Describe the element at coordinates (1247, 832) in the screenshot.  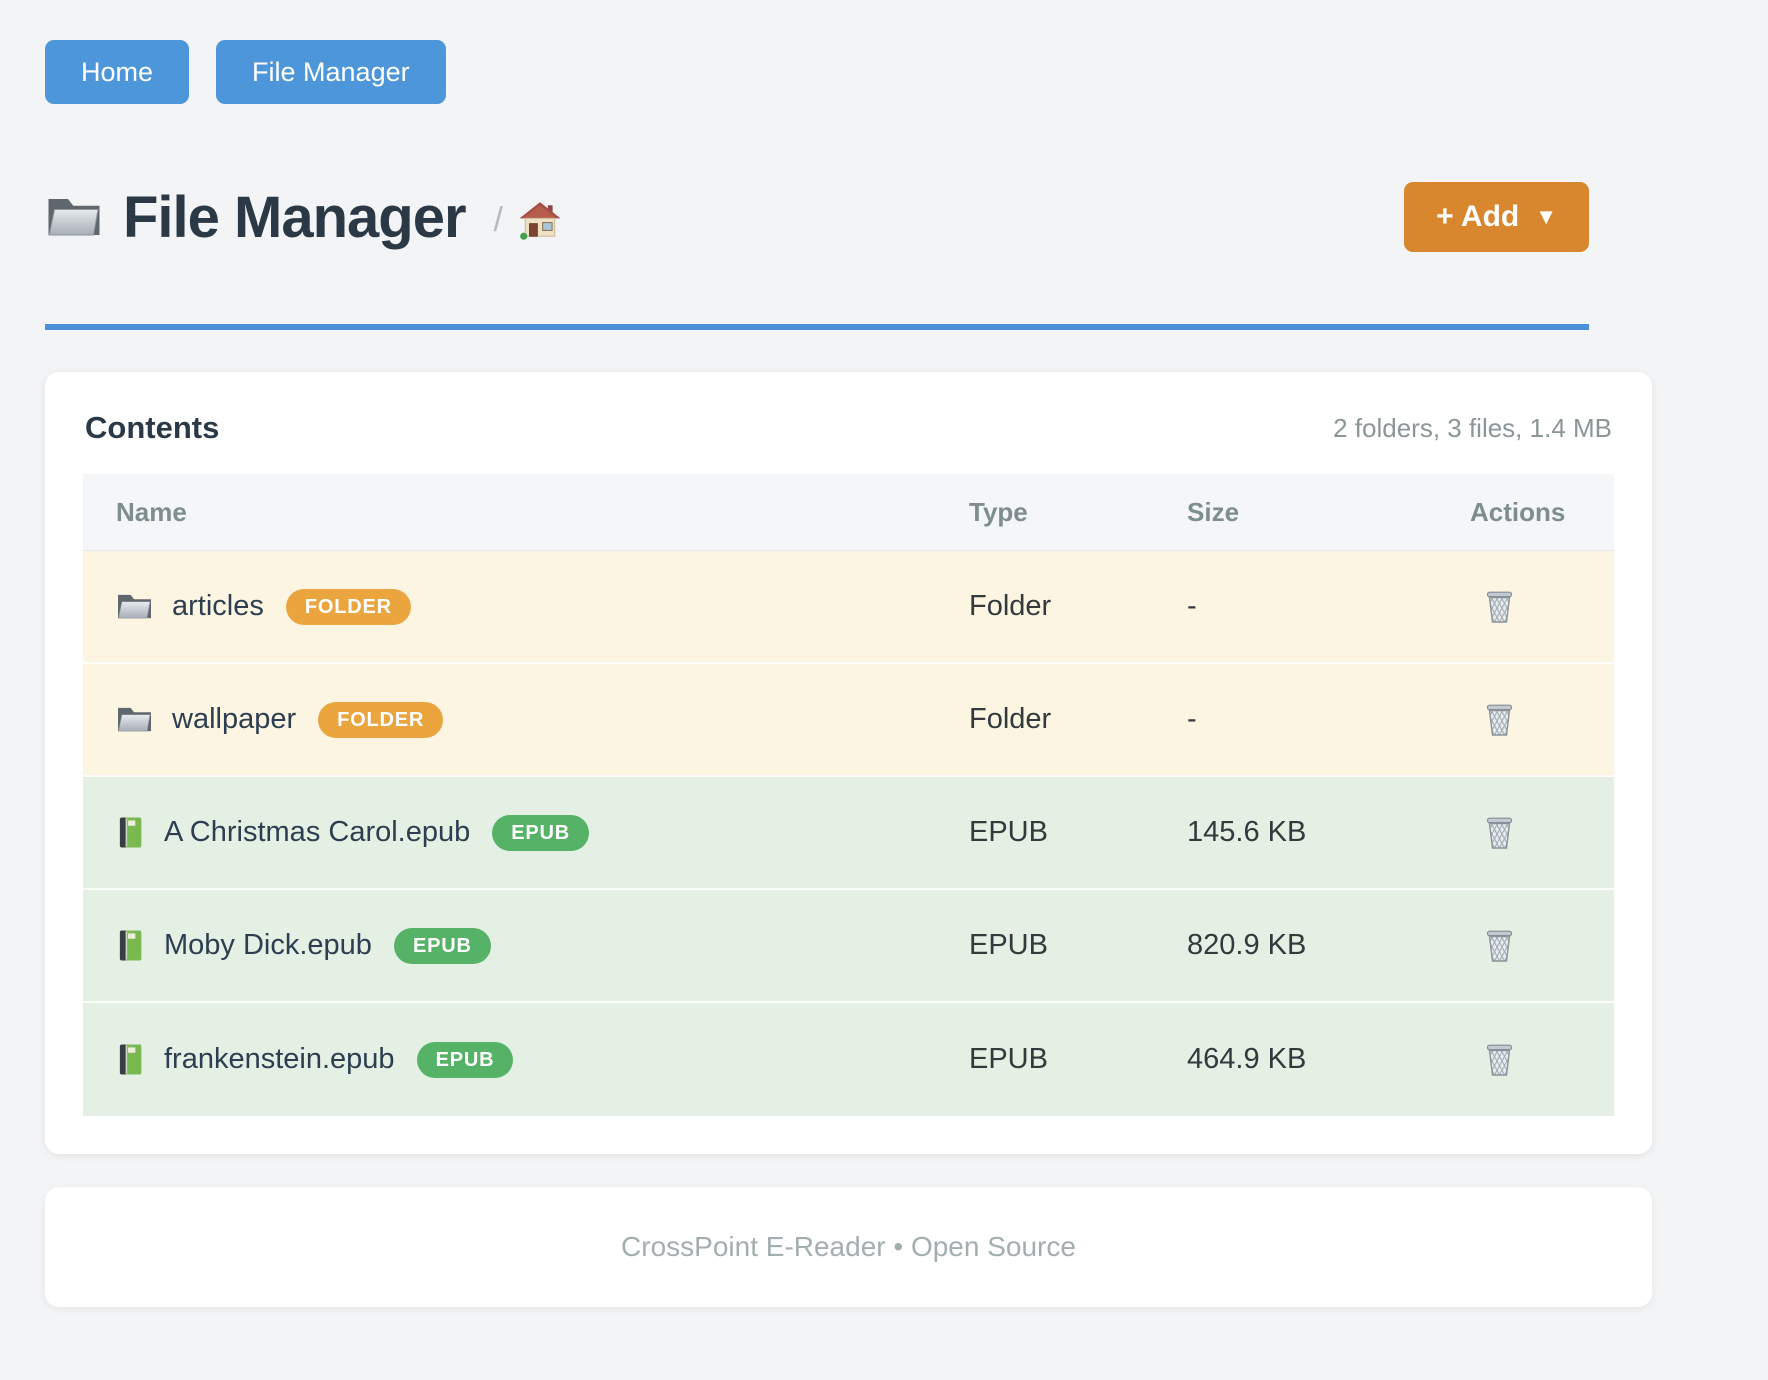
I see `size-cell: 145.6 KB` at that location.